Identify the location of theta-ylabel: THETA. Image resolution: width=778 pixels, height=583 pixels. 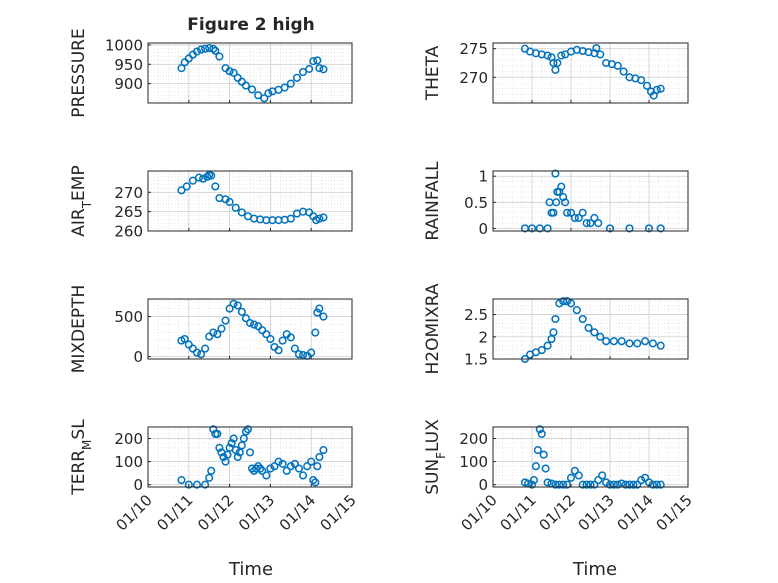
(433, 73).